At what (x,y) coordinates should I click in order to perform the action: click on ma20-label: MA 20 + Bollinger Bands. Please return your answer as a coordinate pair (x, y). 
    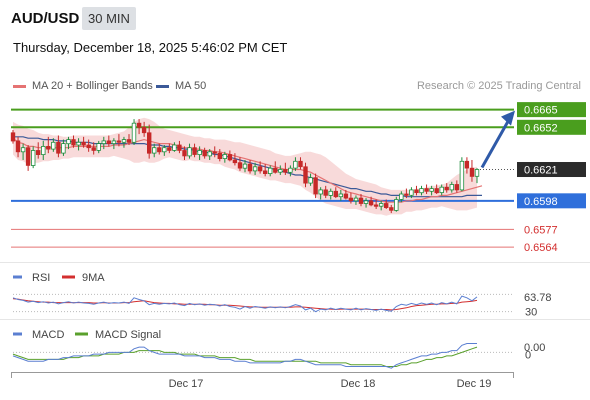
    Looking at the image, I should click on (92, 86).